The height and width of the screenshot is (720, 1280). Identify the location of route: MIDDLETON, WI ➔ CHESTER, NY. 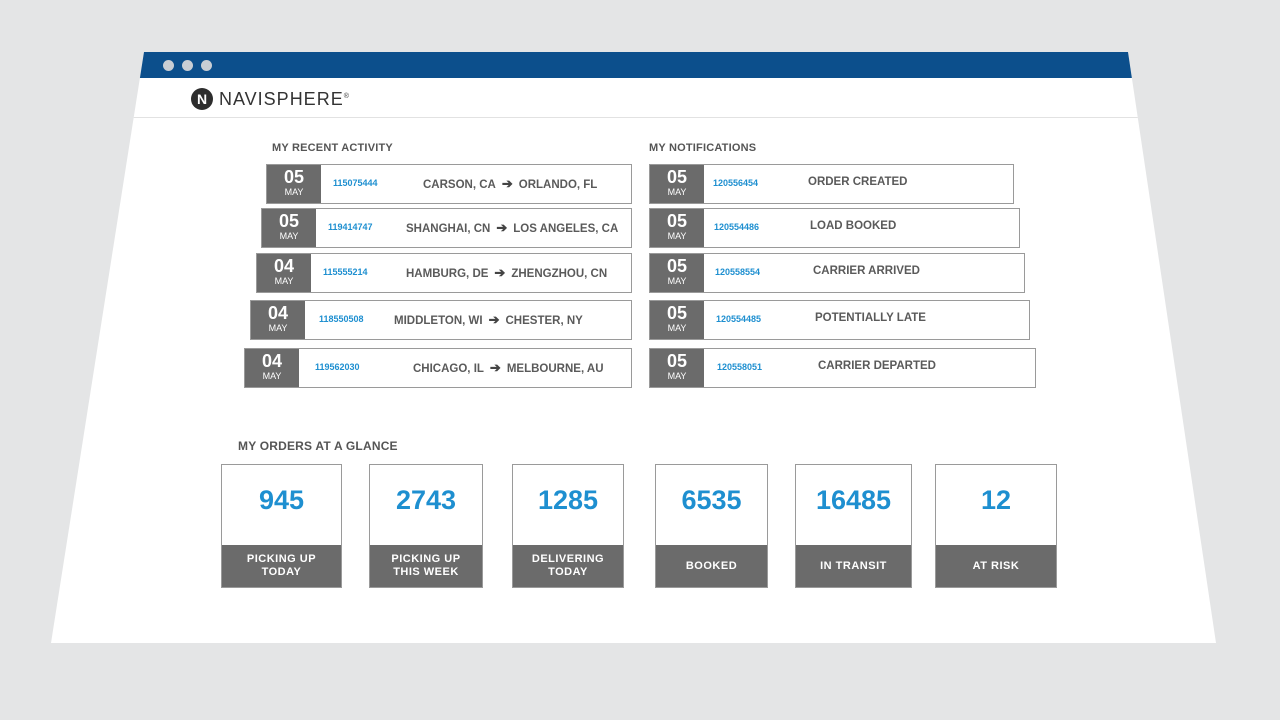
(488, 319).